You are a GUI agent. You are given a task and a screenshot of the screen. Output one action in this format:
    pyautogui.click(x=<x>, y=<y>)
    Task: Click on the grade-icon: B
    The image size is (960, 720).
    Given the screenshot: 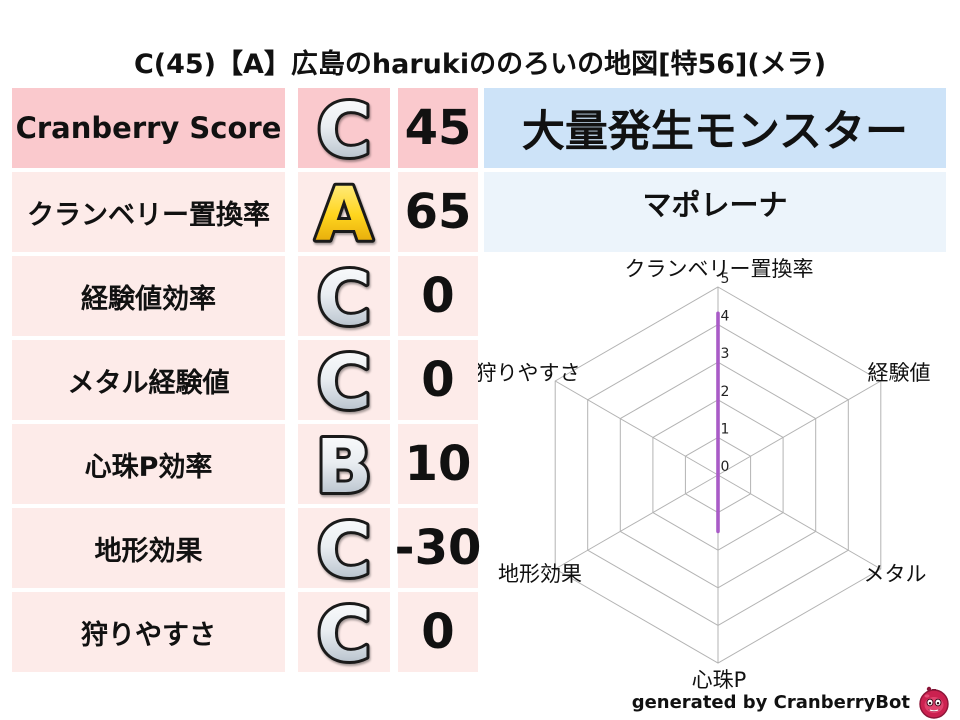 What is the action you would take?
    pyautogui.click(x=344, y=464)
    